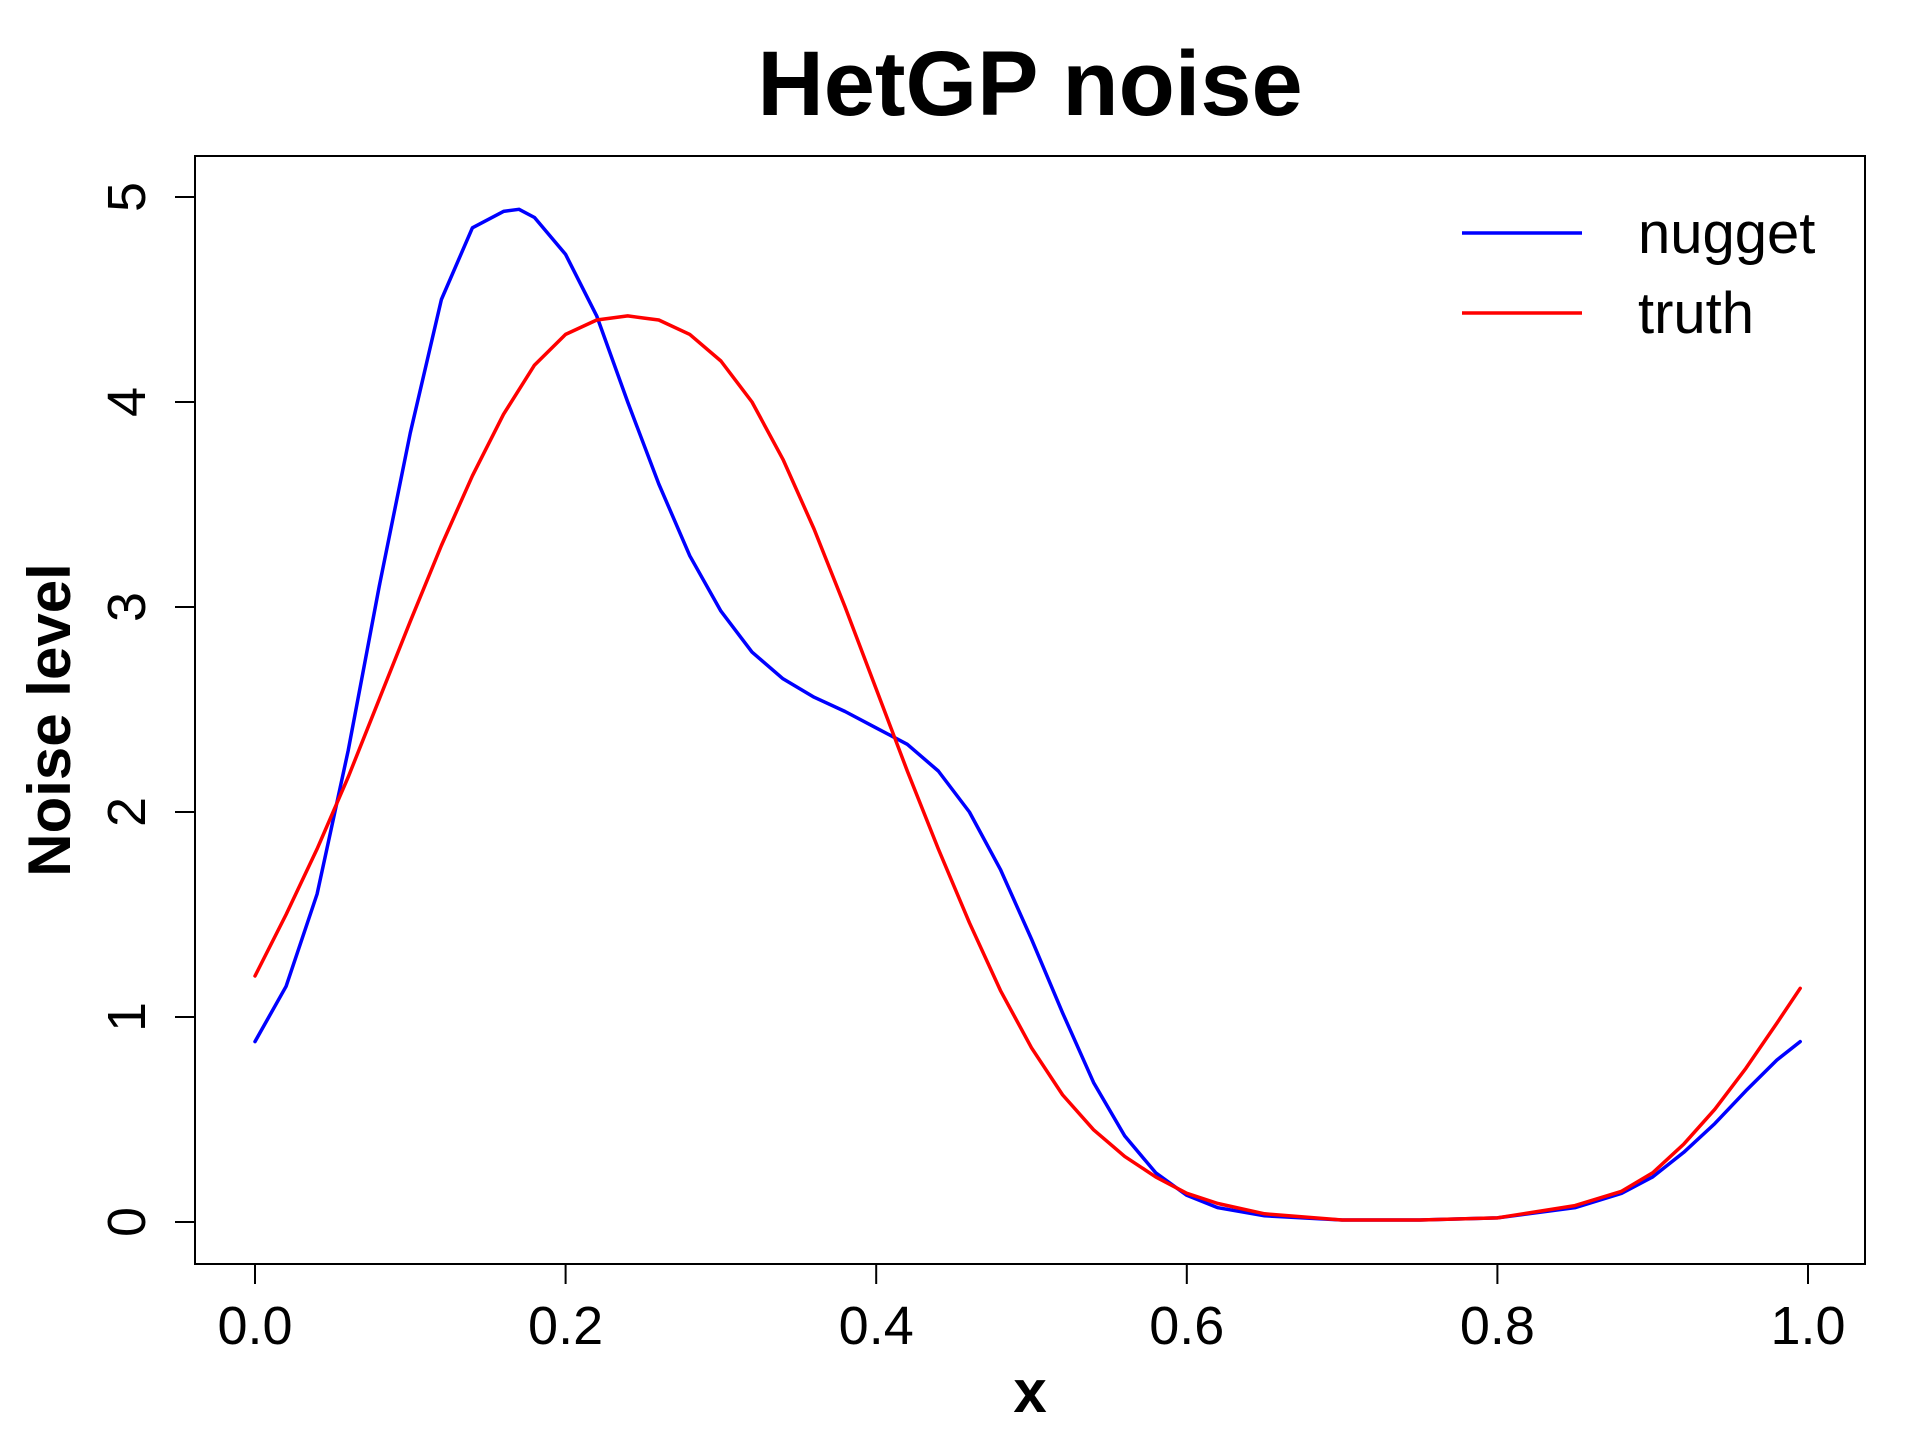 The height and width of the screenshot is (1440, 1920). What do you see at coordinates (127, 402) in the screenshot?
I see `y-tick-label: 4` at bounding box center [127, 402].